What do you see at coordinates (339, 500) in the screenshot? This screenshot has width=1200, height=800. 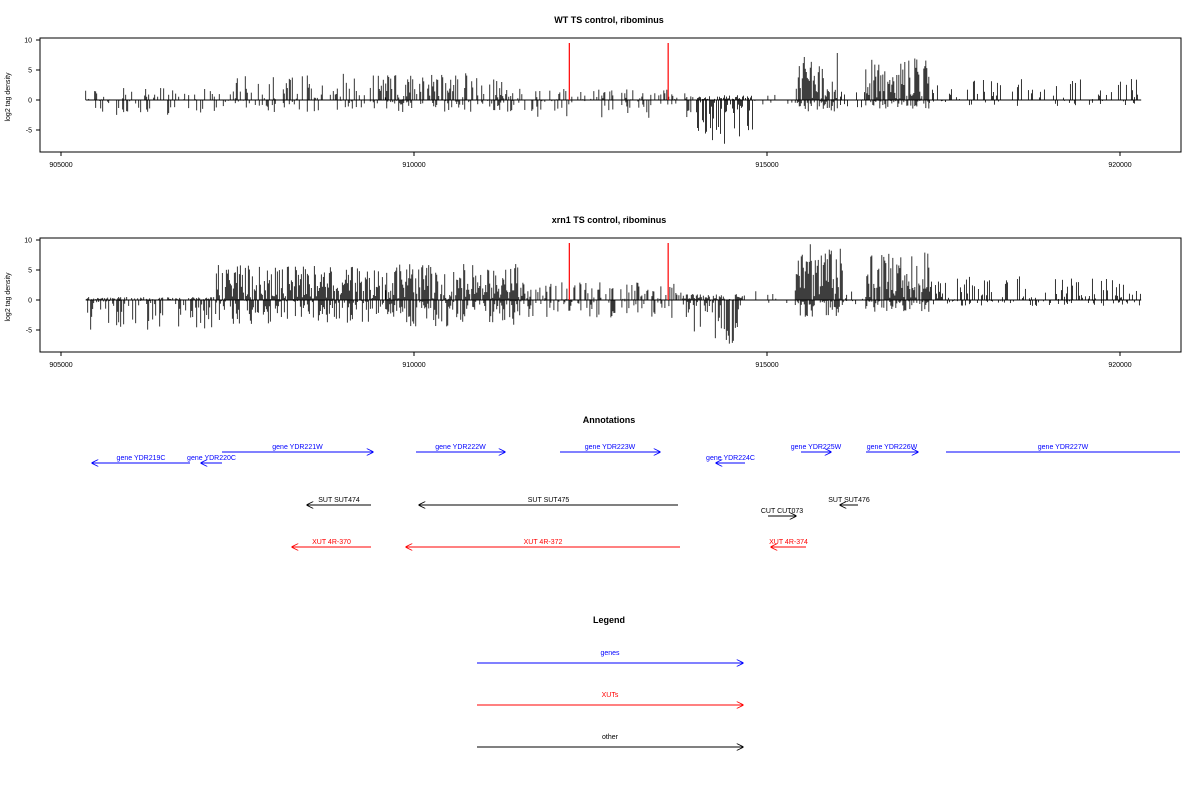 I see `feature-label: SUT SUT474` at bounding box center [339, 500].